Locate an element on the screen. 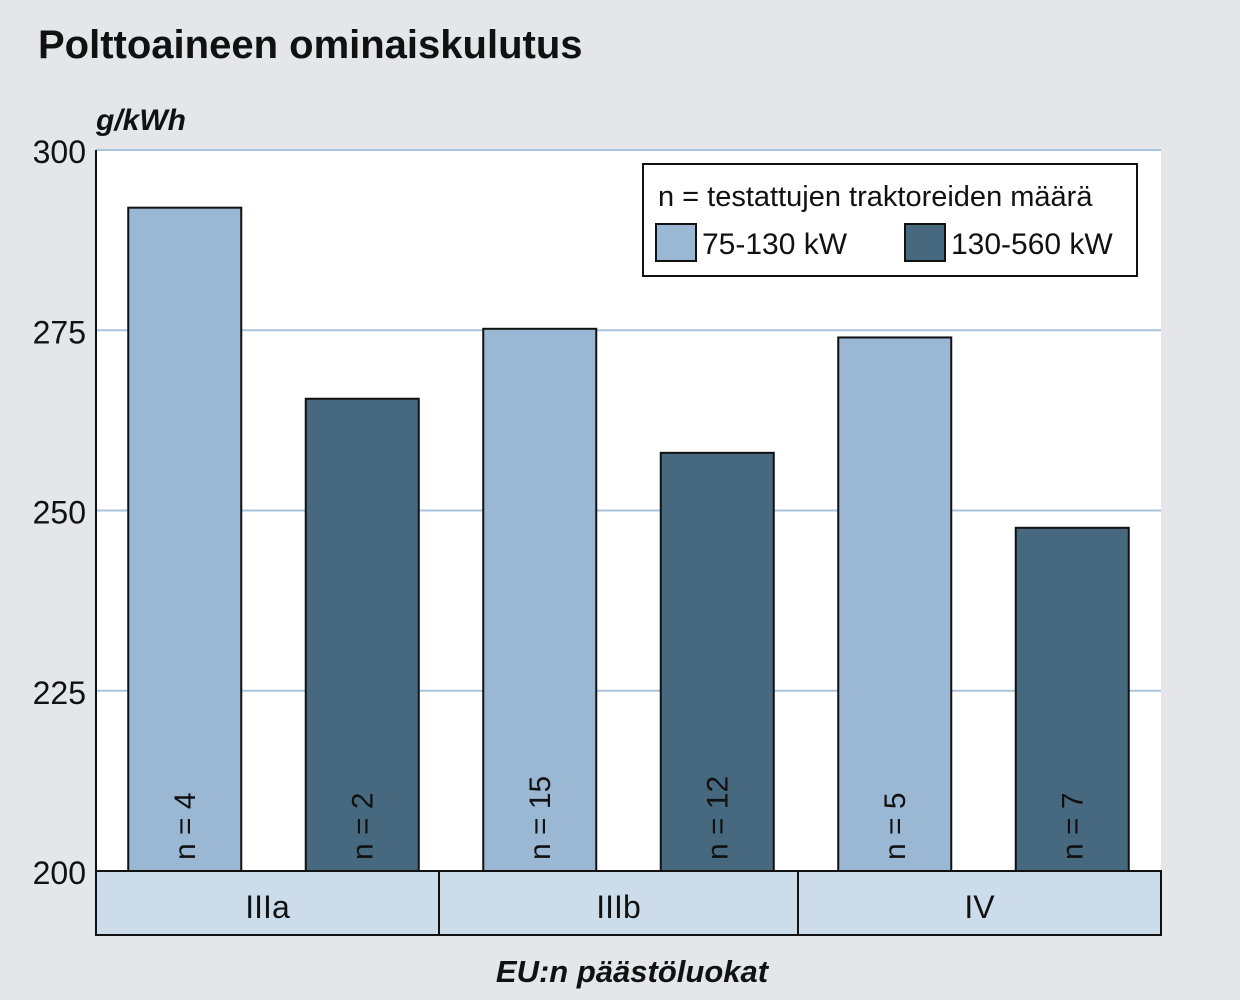  sample-size-labels: n = 4 n = 15 n = 5 n = 2 n = 12 n = 7 is located at coordinates (629, 818).